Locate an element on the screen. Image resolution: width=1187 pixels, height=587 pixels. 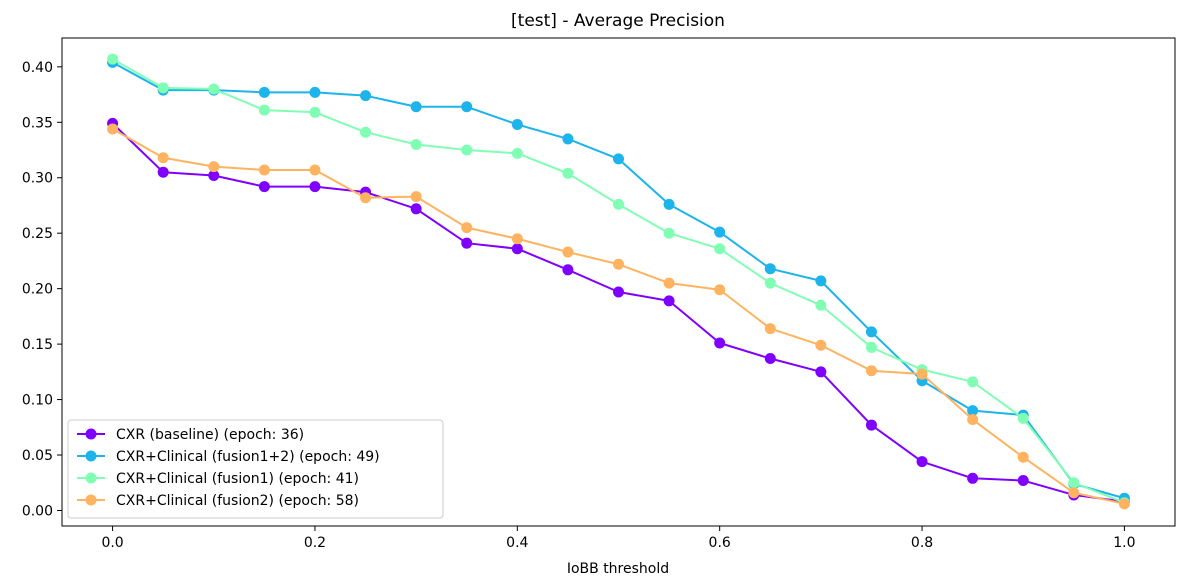
x-axis-label: IoBB threshold is located at coordinates (618, 569).